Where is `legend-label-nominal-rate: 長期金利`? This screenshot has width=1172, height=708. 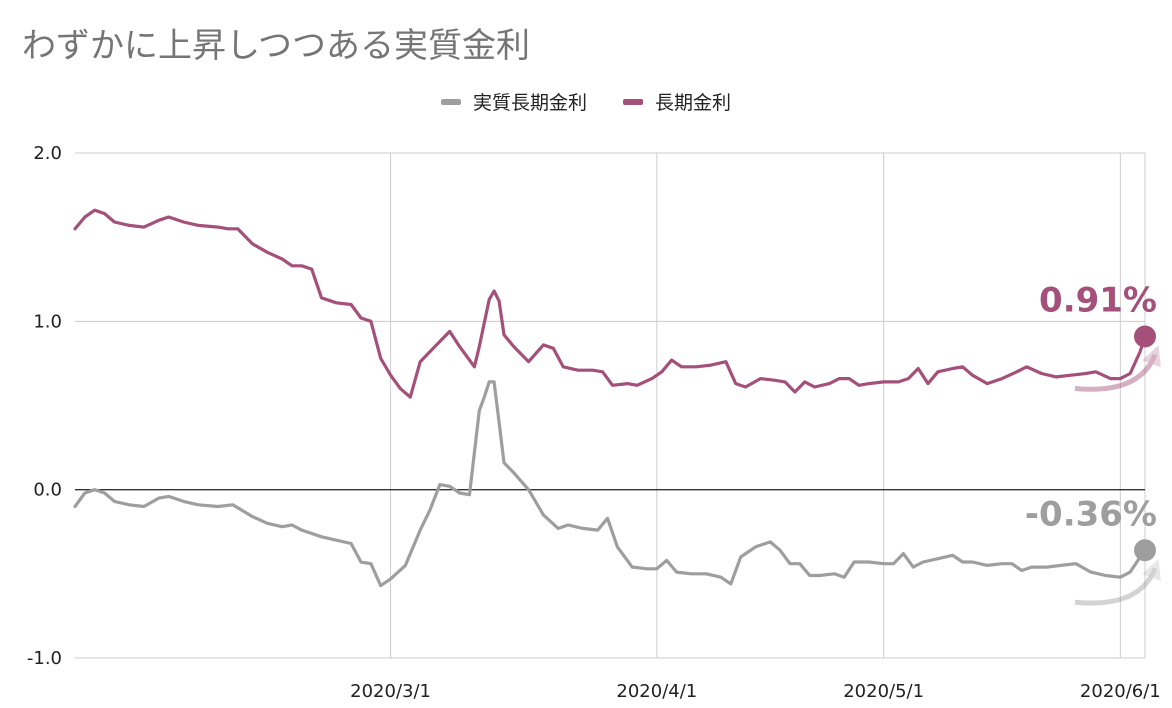
legend-label-nominal-rate: 長期金利 is located at coordinates (693, 103).